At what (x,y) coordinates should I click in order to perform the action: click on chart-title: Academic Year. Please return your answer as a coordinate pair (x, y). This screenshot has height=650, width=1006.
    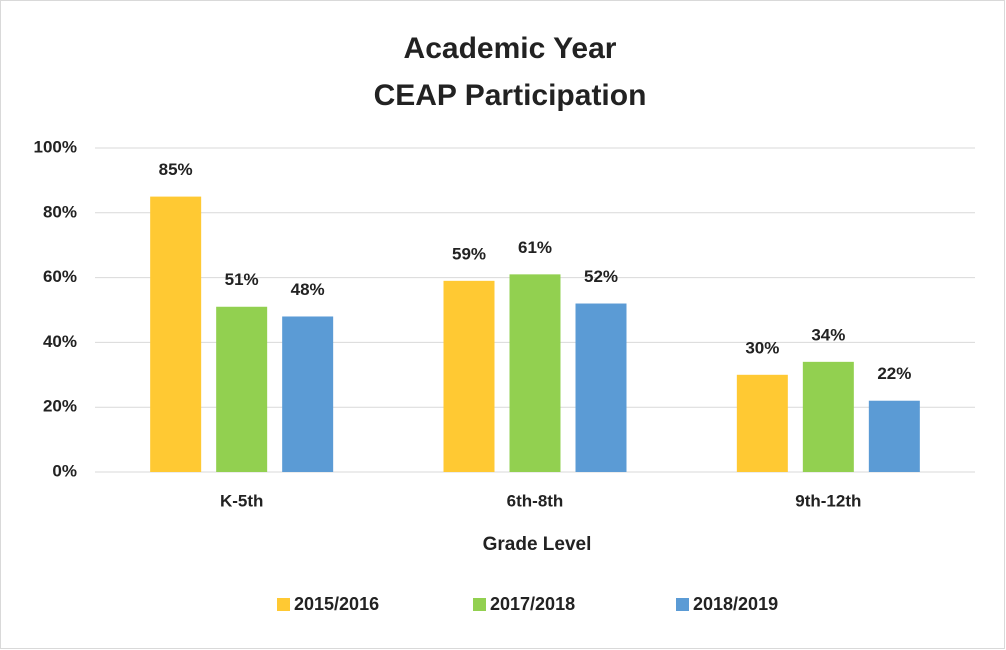
    Looking at the image, I should click on (510, 48).